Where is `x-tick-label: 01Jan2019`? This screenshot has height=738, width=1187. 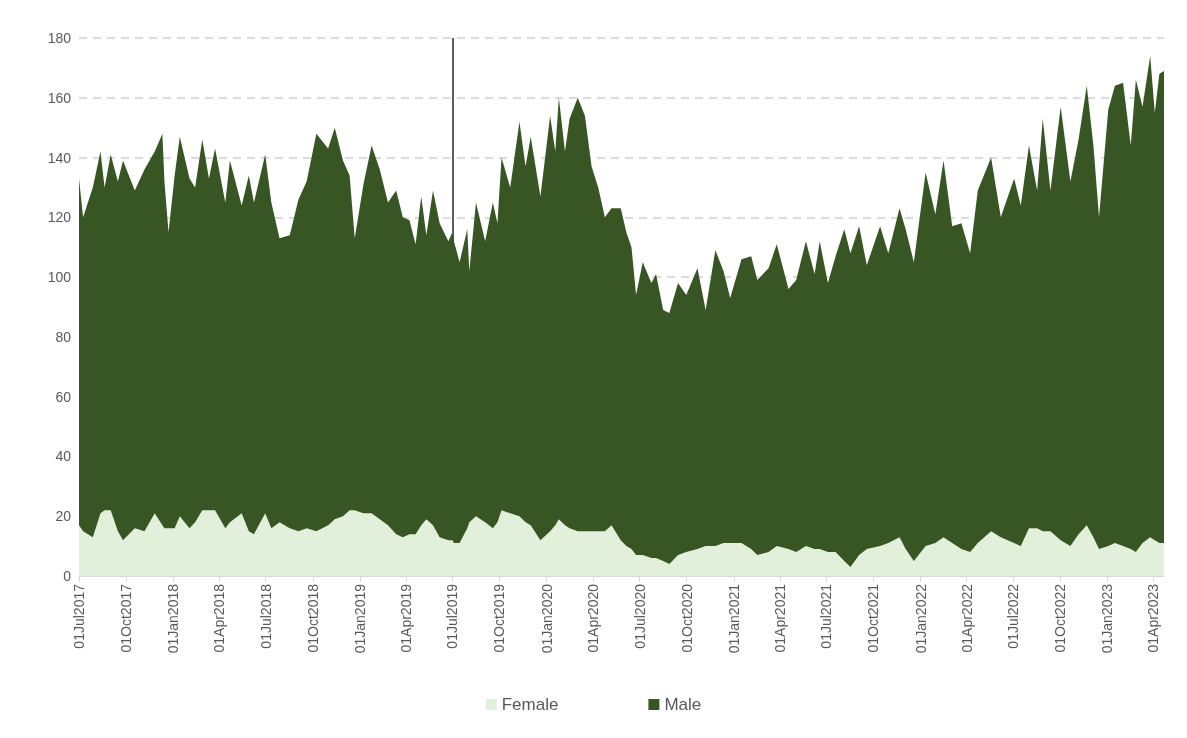
x-tick-label: 01Jan2019 is located at coordinates (359, 618).